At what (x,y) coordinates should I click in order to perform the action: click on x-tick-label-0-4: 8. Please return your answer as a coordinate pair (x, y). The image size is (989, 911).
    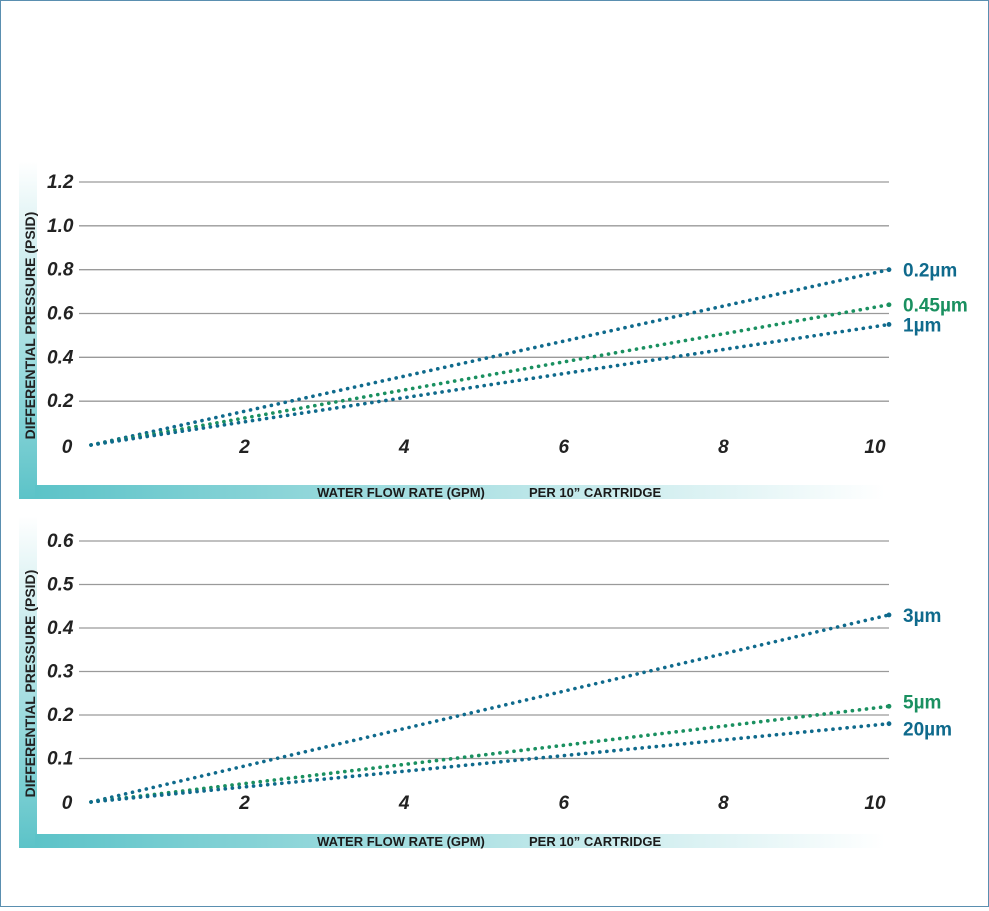
    Looking at the image, I should click on (723, 447).